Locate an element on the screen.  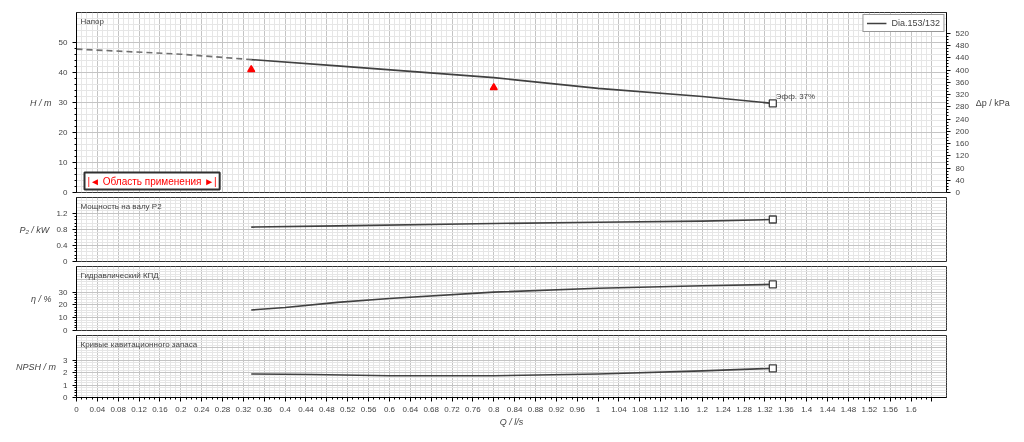
x-tick-label: 0.52 is located at coordinates (348, 409).